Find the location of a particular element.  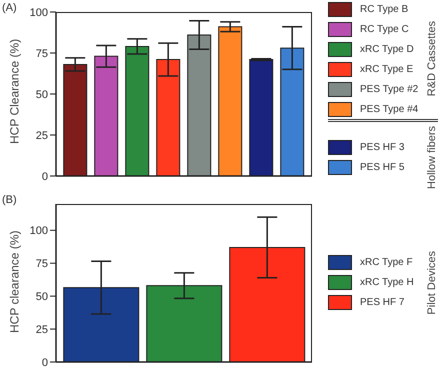

legend-label: PES HF 5 is located at coordinates (382, 167).